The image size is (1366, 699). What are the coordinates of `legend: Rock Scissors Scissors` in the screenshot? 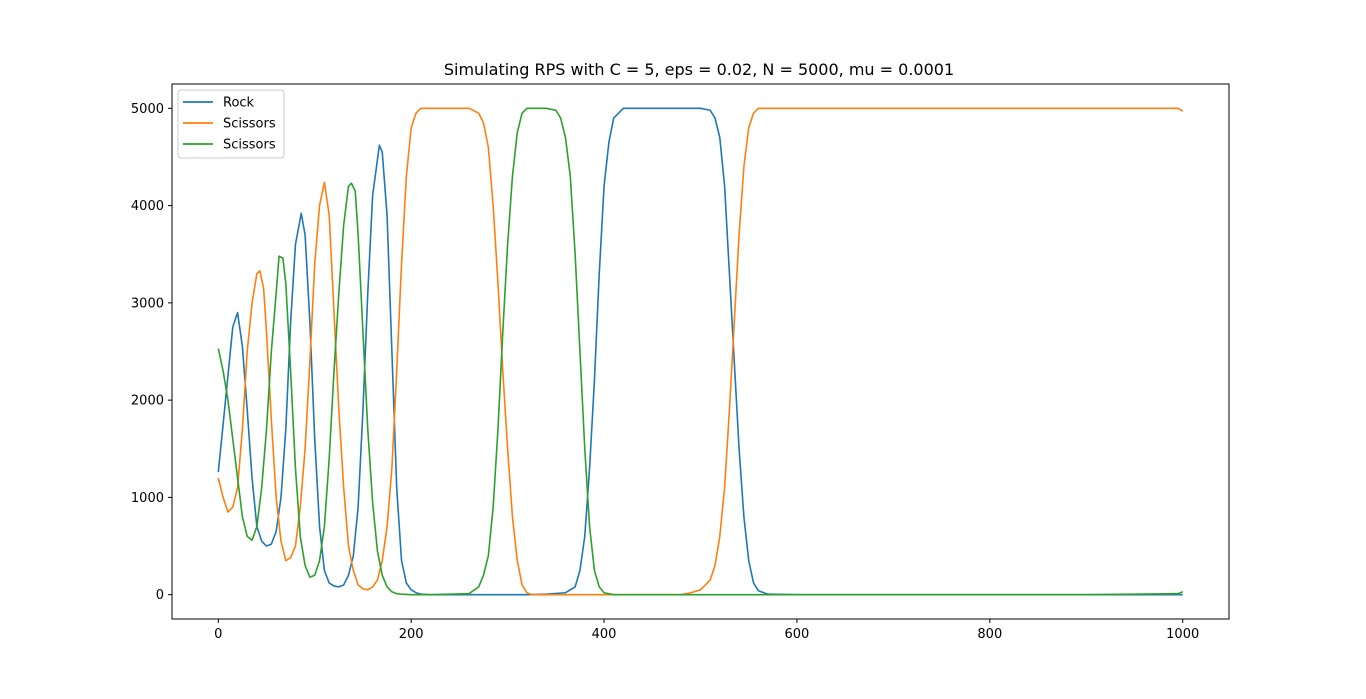 It's located at (231, 124).